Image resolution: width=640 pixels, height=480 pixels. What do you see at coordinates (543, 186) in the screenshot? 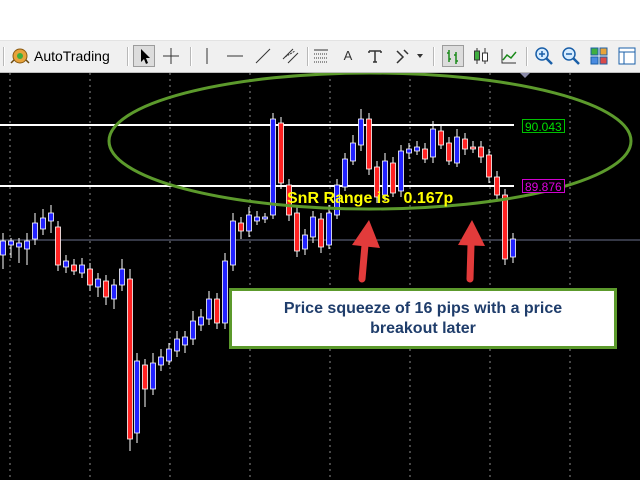
I see `lower-level-label: 89.876` at bounding box center [543, 186].